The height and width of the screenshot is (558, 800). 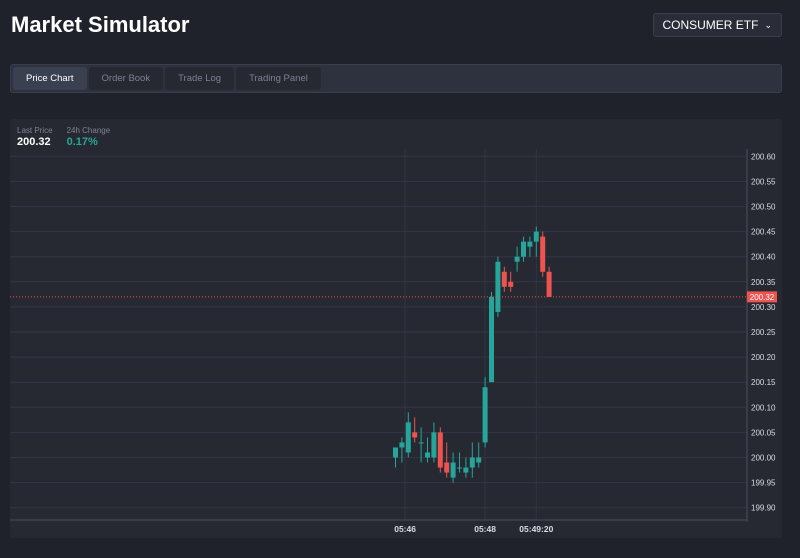 What do you see at coordinates (710, 25) in the screenshot?
I see `asset-selector-value: CONSUMER ETF` at bounding box center [710, 25].